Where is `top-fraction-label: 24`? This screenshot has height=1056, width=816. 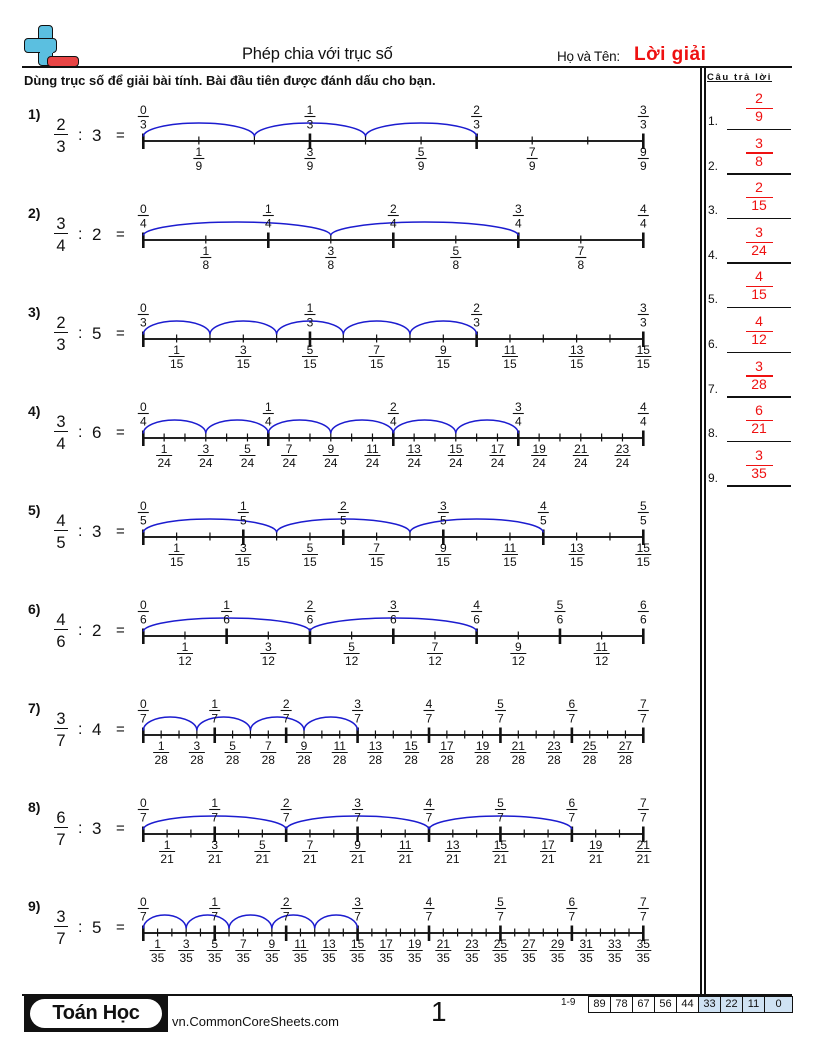
top-fraction-label: 24 is located at coordinates (393, 414).